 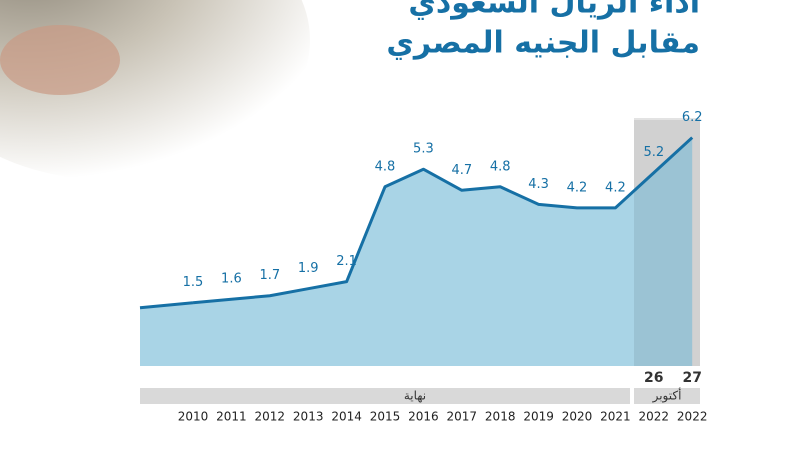 What do you see at coordinates (193, 417) in the screenshot?
I see `x-tick-label: 2010` at bounding box center [193, 417].